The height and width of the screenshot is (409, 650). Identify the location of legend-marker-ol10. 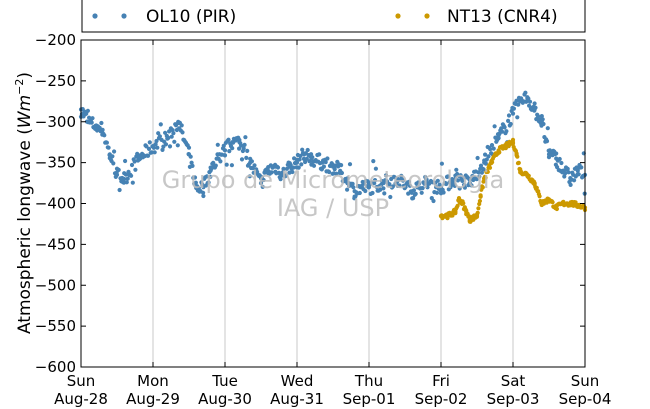
(95, 16).